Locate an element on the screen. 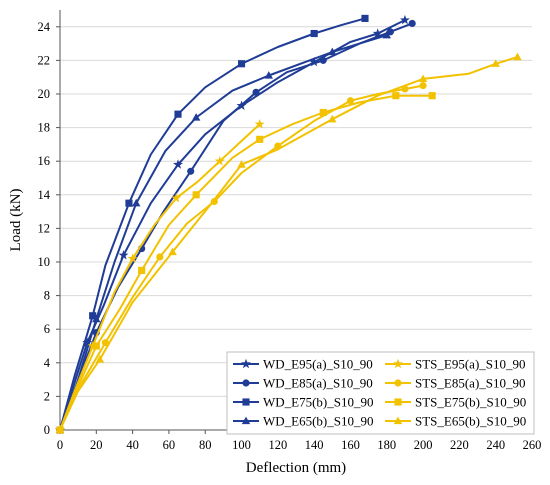 The height and width of the screenshot is (485, 550). y-tick-label: 18 is located at coordinates (44, 128).